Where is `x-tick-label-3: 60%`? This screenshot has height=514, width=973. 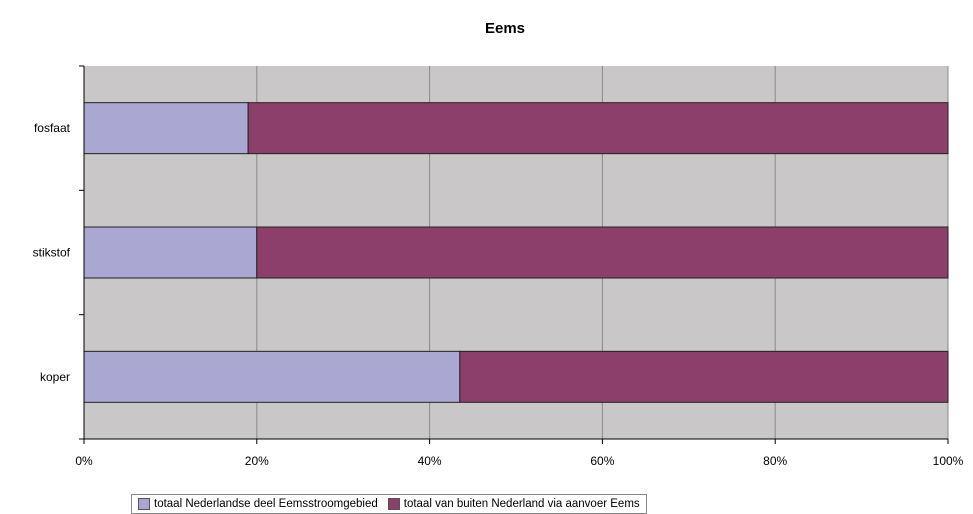 x-tick-label-3: 60% is located at coordinates (602, 461).